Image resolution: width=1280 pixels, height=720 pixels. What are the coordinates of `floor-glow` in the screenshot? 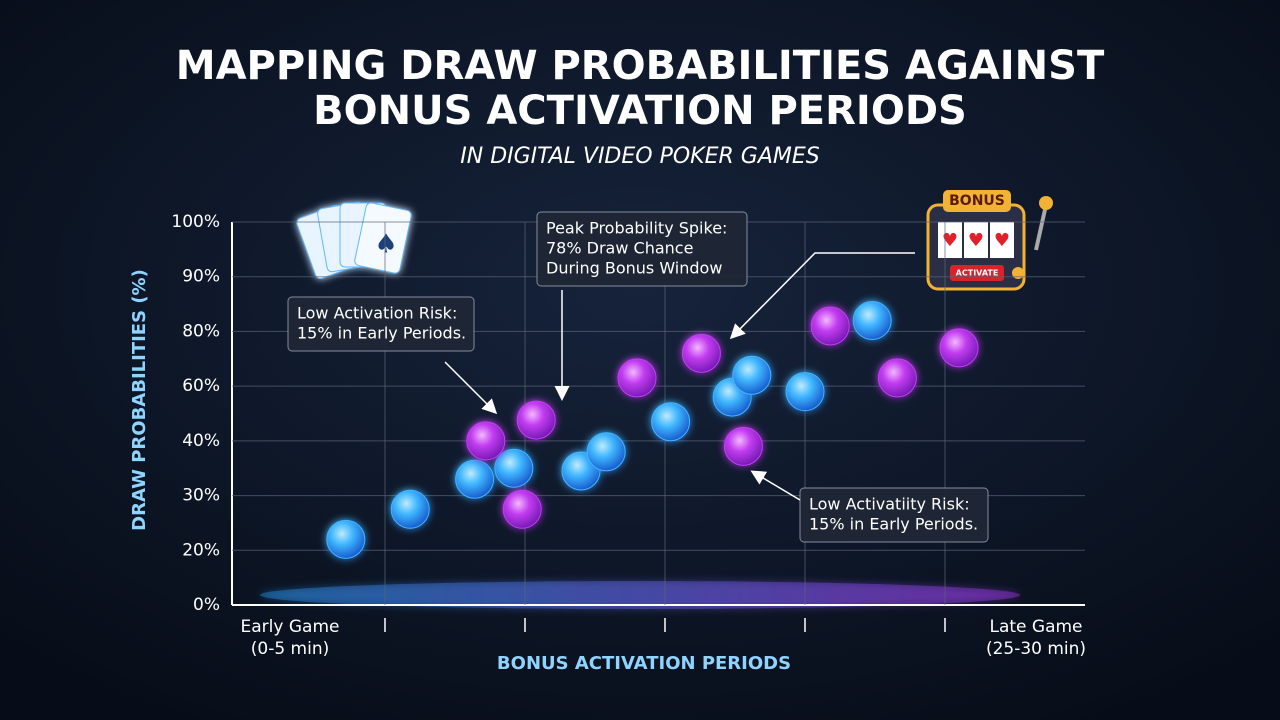 It's located at (640, 595).